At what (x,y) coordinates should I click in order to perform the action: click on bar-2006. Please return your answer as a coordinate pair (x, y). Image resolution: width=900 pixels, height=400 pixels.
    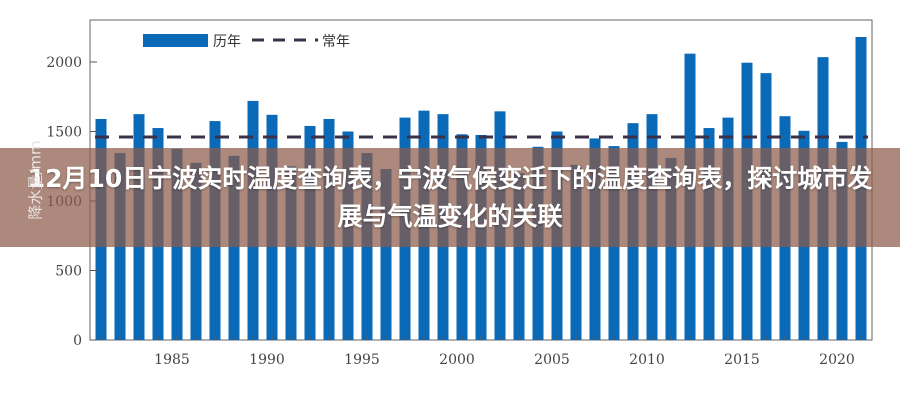
    Looking at the image, I should click on (576, 252).